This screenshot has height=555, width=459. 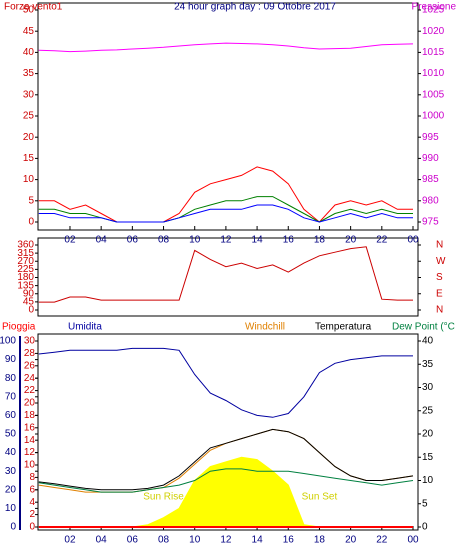 What do you see at coordinates (433, 52) in the screenshot?
I see `y2-tick-label: 1015` at bounding box center [433, 52].